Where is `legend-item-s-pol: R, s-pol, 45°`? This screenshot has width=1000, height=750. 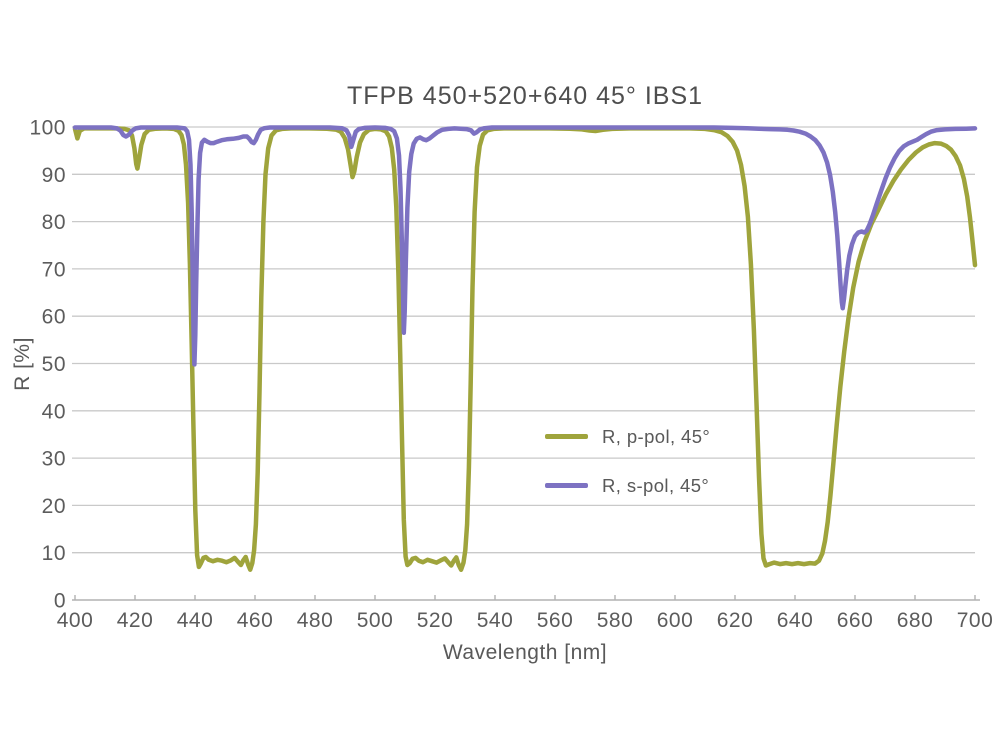
legend-item-s-pol: R, s-pol, 45° is located at coordinates (627, 485).